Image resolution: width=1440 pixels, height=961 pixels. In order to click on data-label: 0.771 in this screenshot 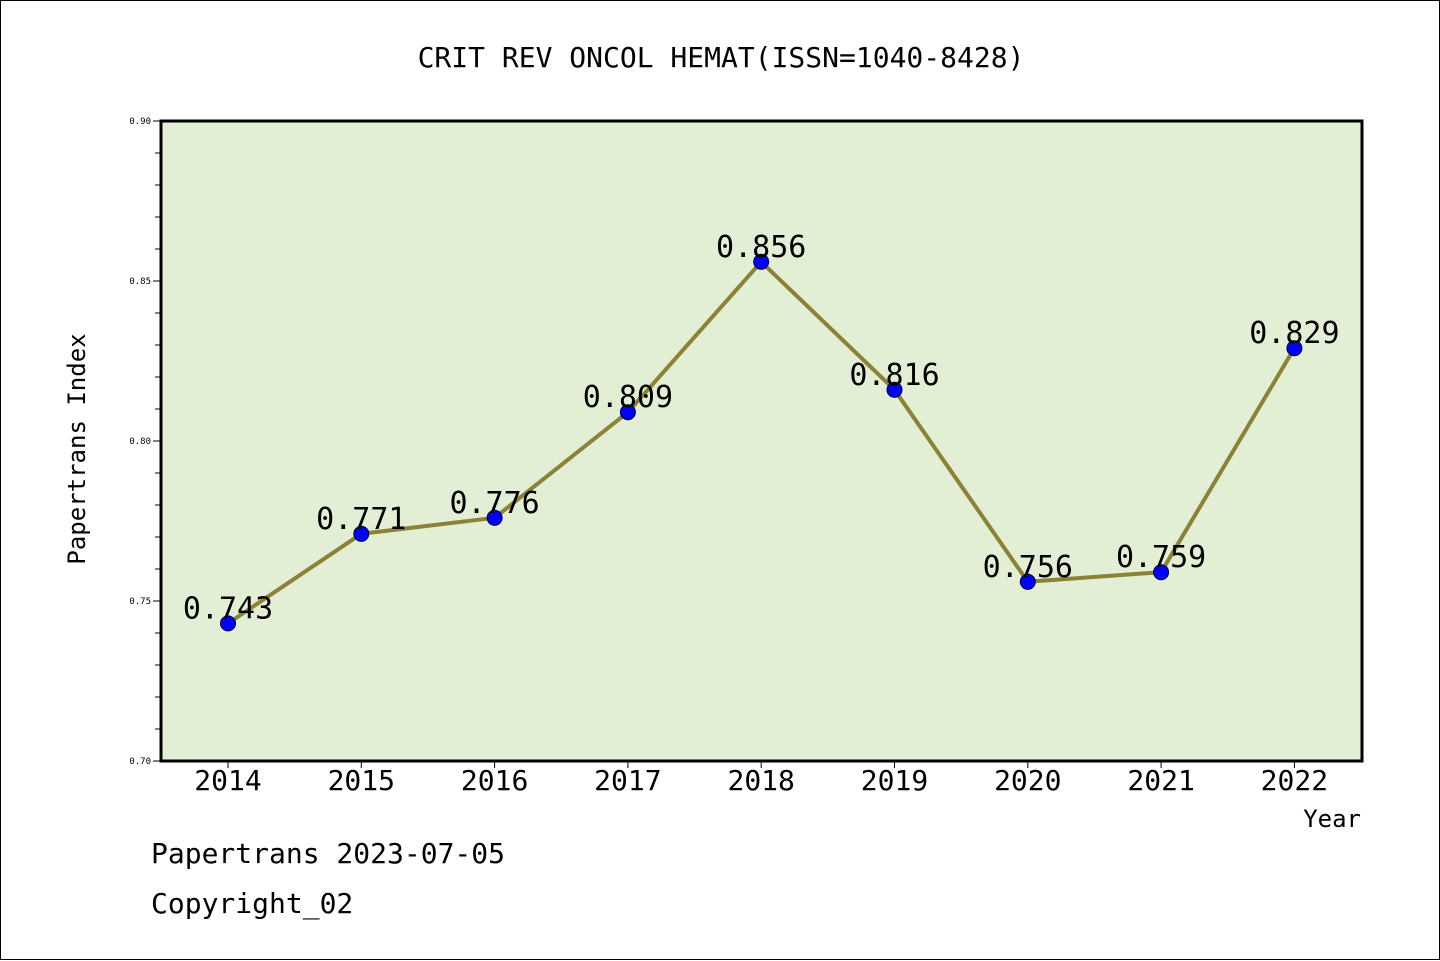, I will do `click(361, 519)`.